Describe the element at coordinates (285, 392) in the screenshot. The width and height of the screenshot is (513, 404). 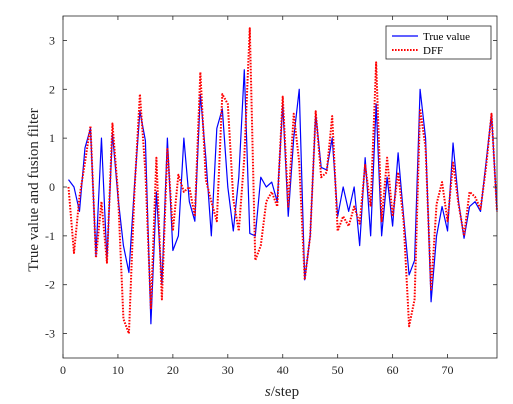
I see `x-axis-title-unit: /step` at that location.